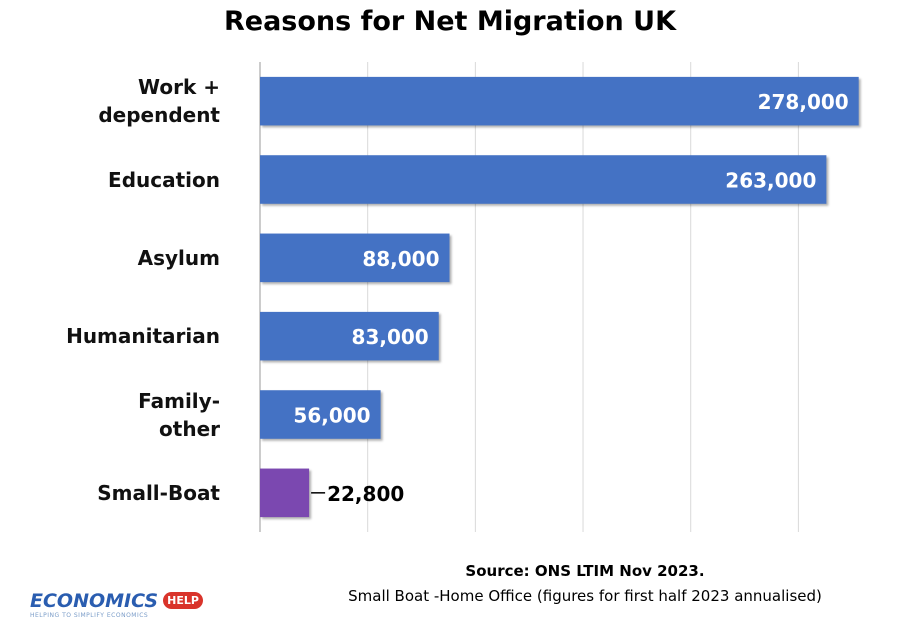  Describe the element at coordinates (143, 336) in the screenshot. I see `y-tick-label: Humanitarian` at that location.